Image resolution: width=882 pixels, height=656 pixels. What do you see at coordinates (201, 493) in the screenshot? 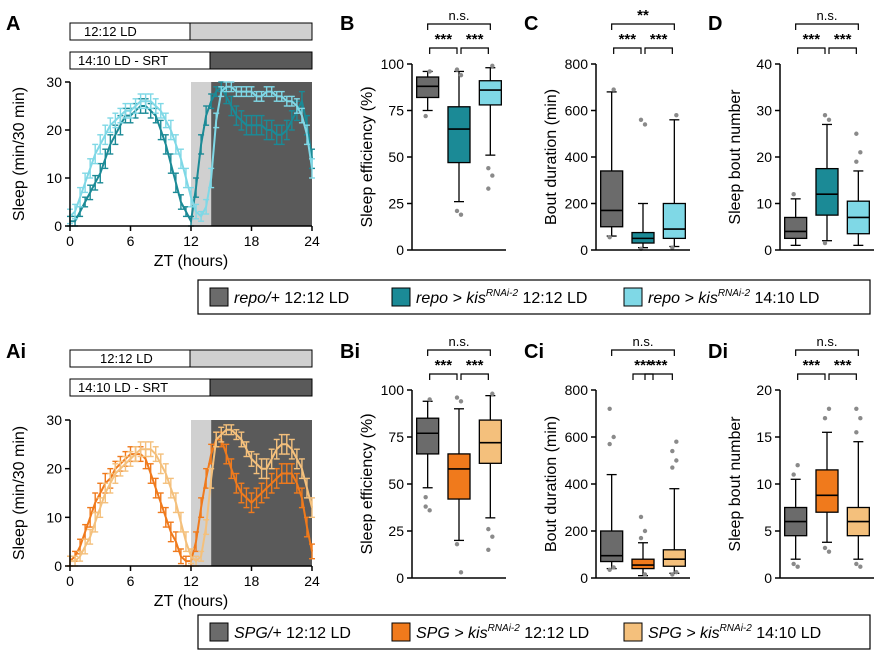
I see `light-phase-shading` at bounding box center [201, 493].